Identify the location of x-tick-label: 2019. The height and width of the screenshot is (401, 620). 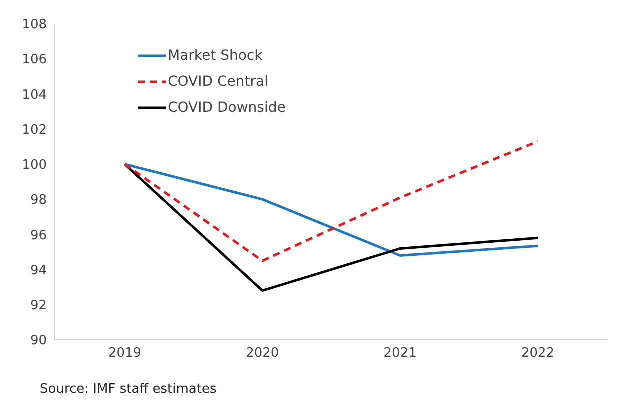
(125, 354).